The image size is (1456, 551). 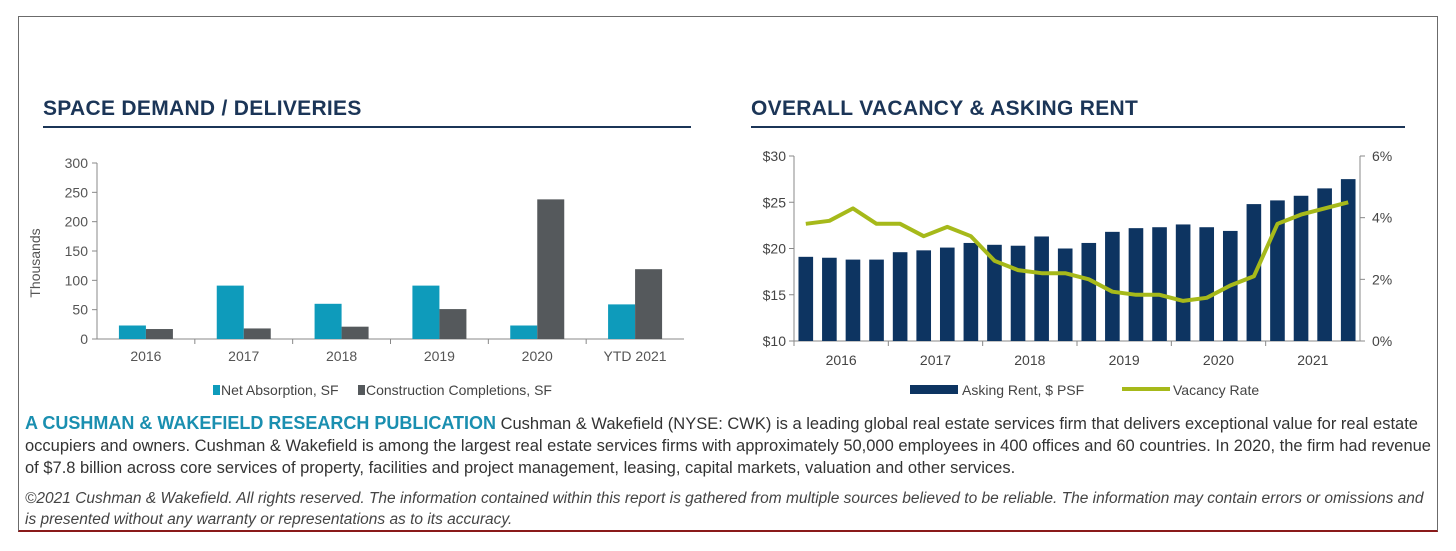 What do you see at coordinates (1078, 127) in the screenshot?
I see `title-rule-right` at bounding box center [1078, 127].